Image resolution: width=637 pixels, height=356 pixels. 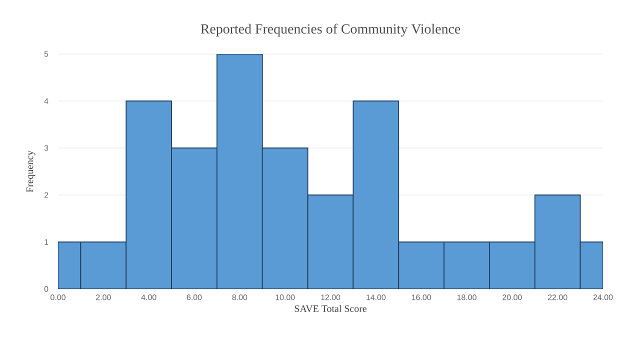 I want to click on y-axis-title: Frequency, so click(x=31, y=171).